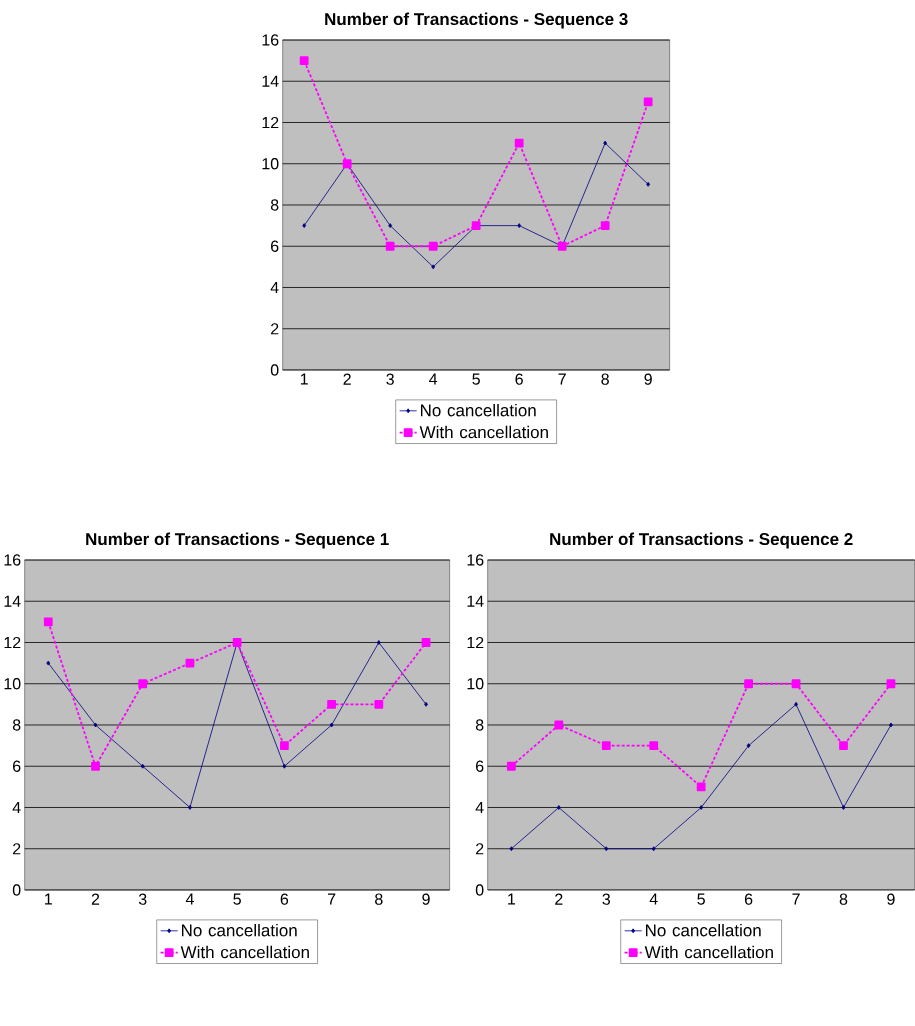 The image size is (915, 1026). I want to click on chart-title: Number of Transactions - Sequence 3, so click(476, 20).